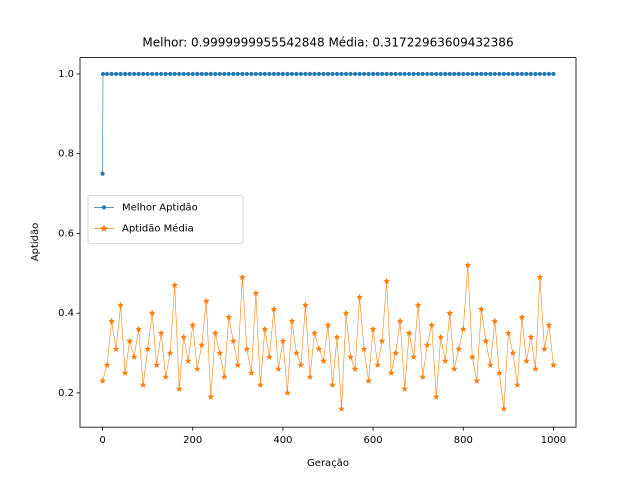  I want to click on y-tick-label: 0.8, so click(66, 154).